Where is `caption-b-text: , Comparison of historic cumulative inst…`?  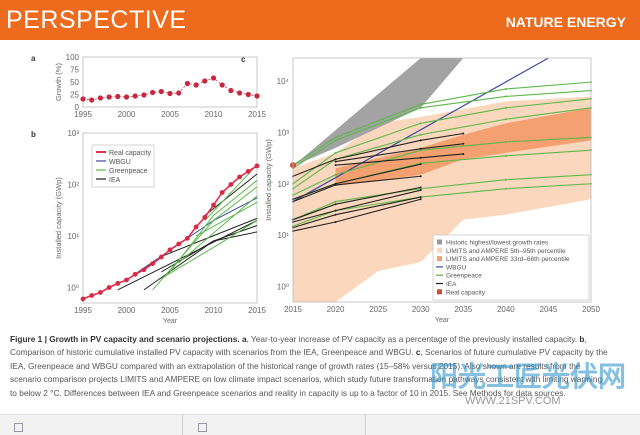 caption-b-text: , Comparison of historic cumulative inst… is located at coordinates (298, 346).